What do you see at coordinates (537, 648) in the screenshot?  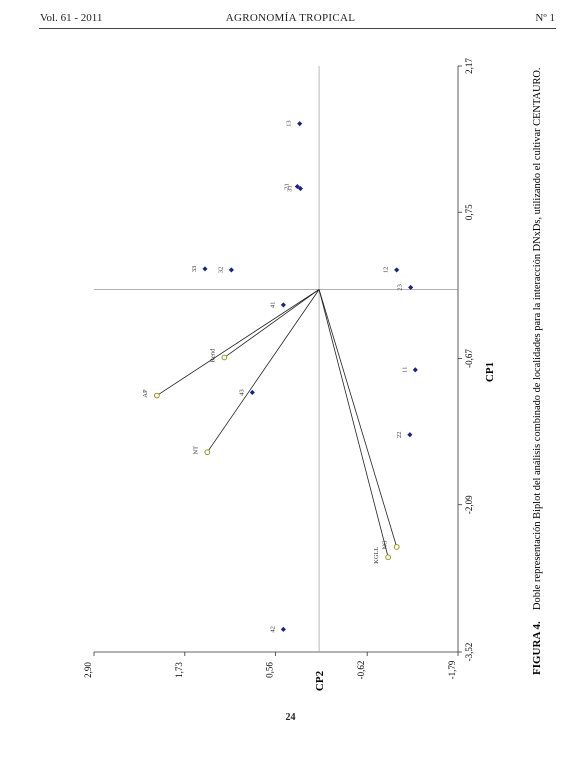 I see `figure-label: FIGURA 4.` at bounding box center [537, 648].